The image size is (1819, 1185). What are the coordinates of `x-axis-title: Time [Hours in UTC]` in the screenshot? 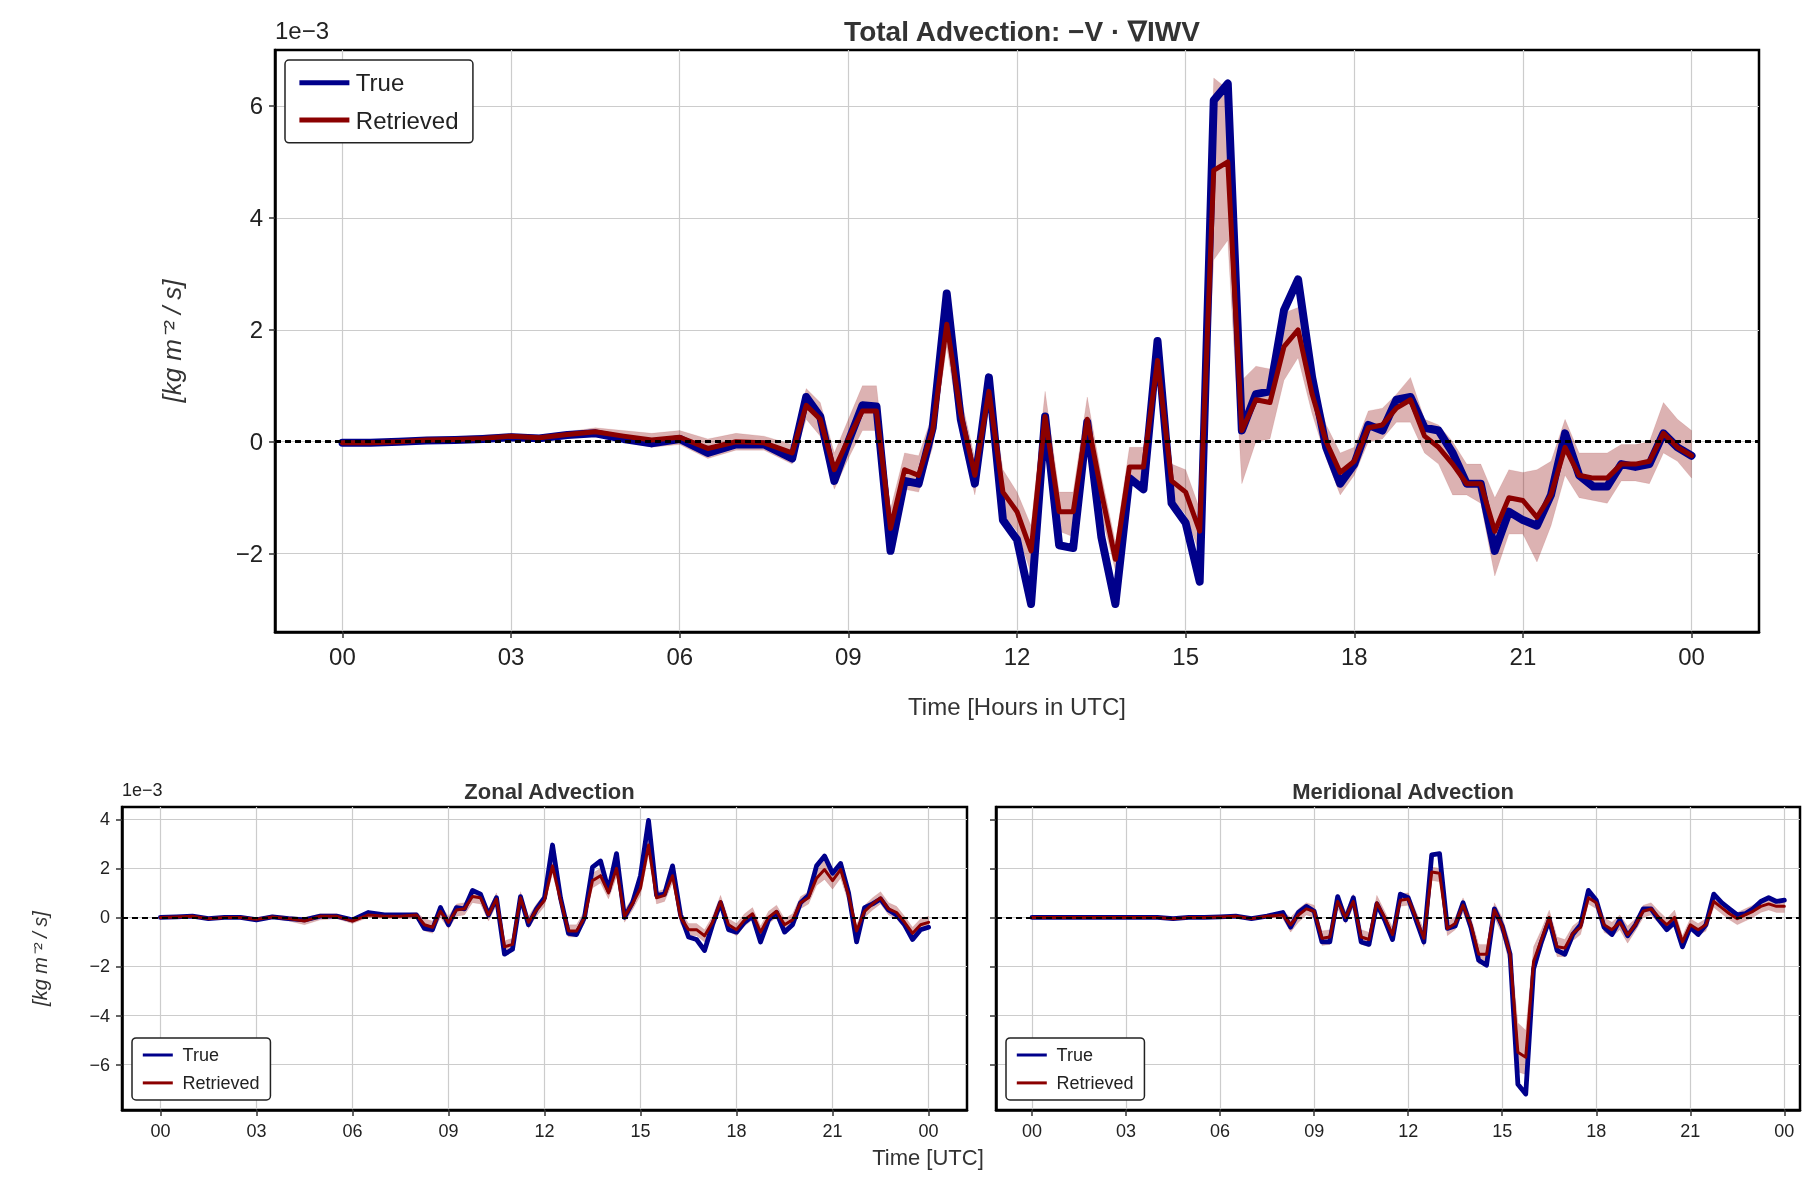 It's located at (1017, 706).